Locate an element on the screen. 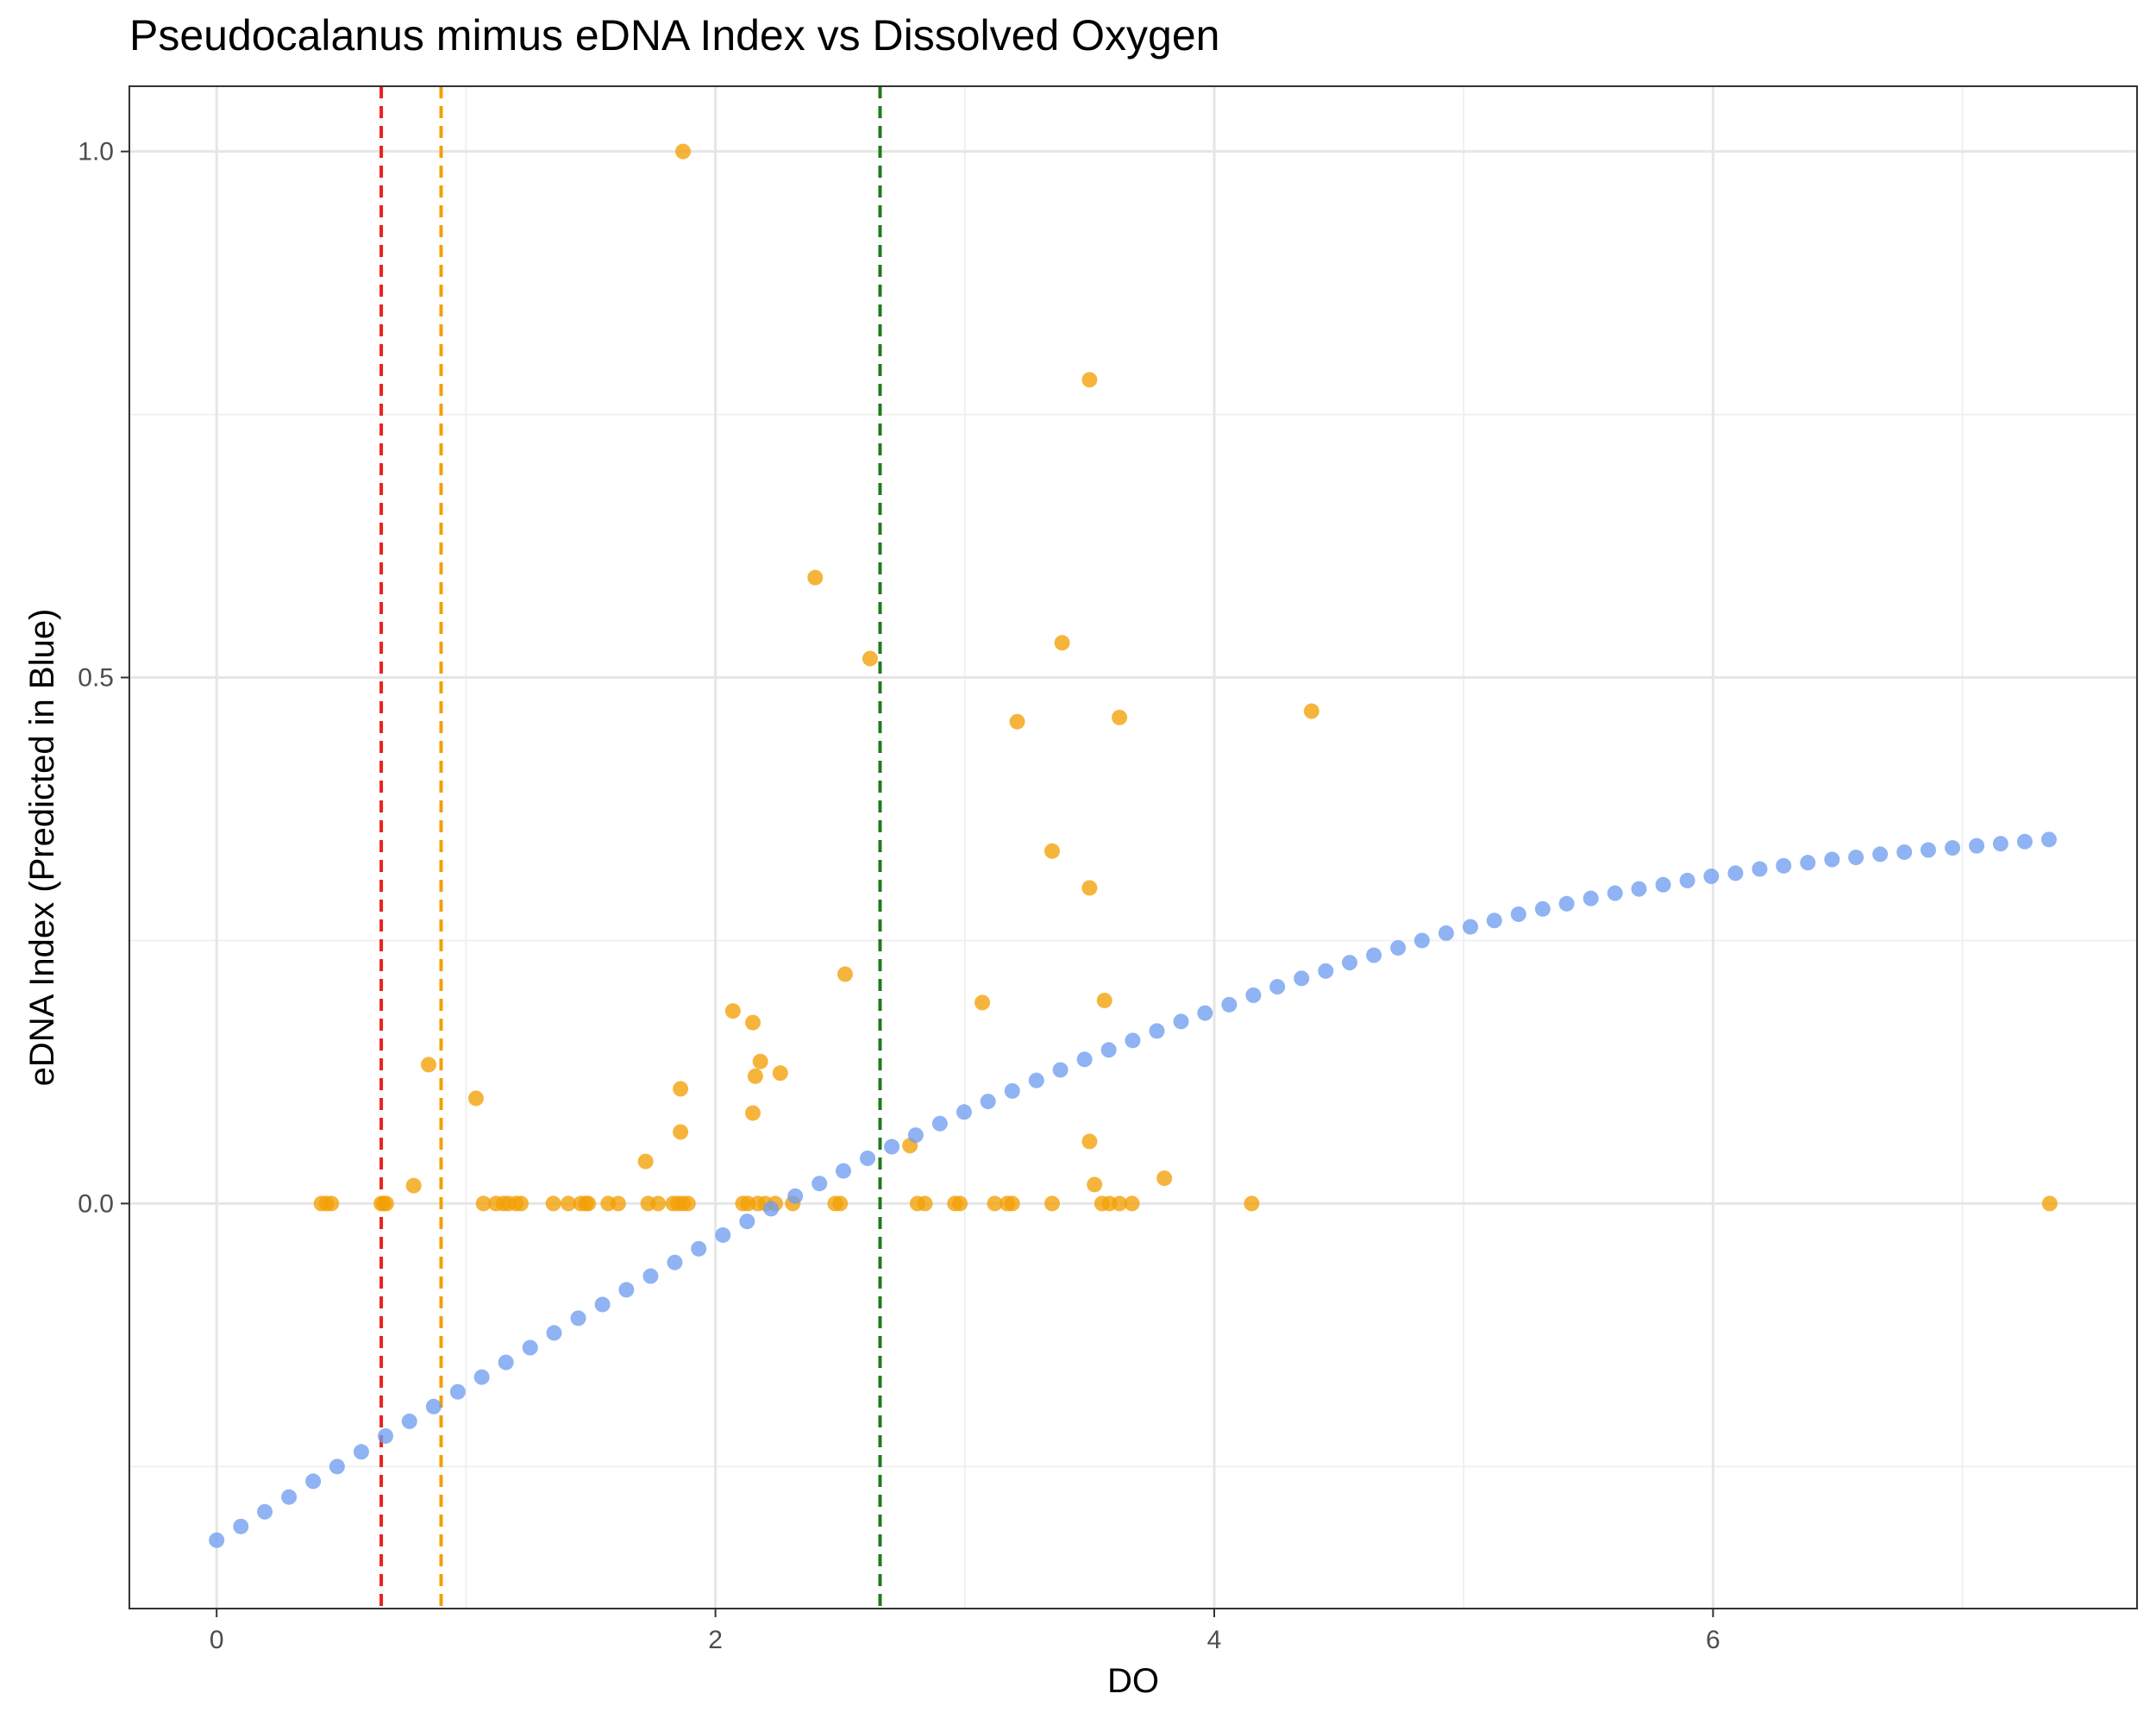 The width and height of the screenshot is (2156, 1725). x-tick-label: 4 is located at coordinates (1214, 1640).